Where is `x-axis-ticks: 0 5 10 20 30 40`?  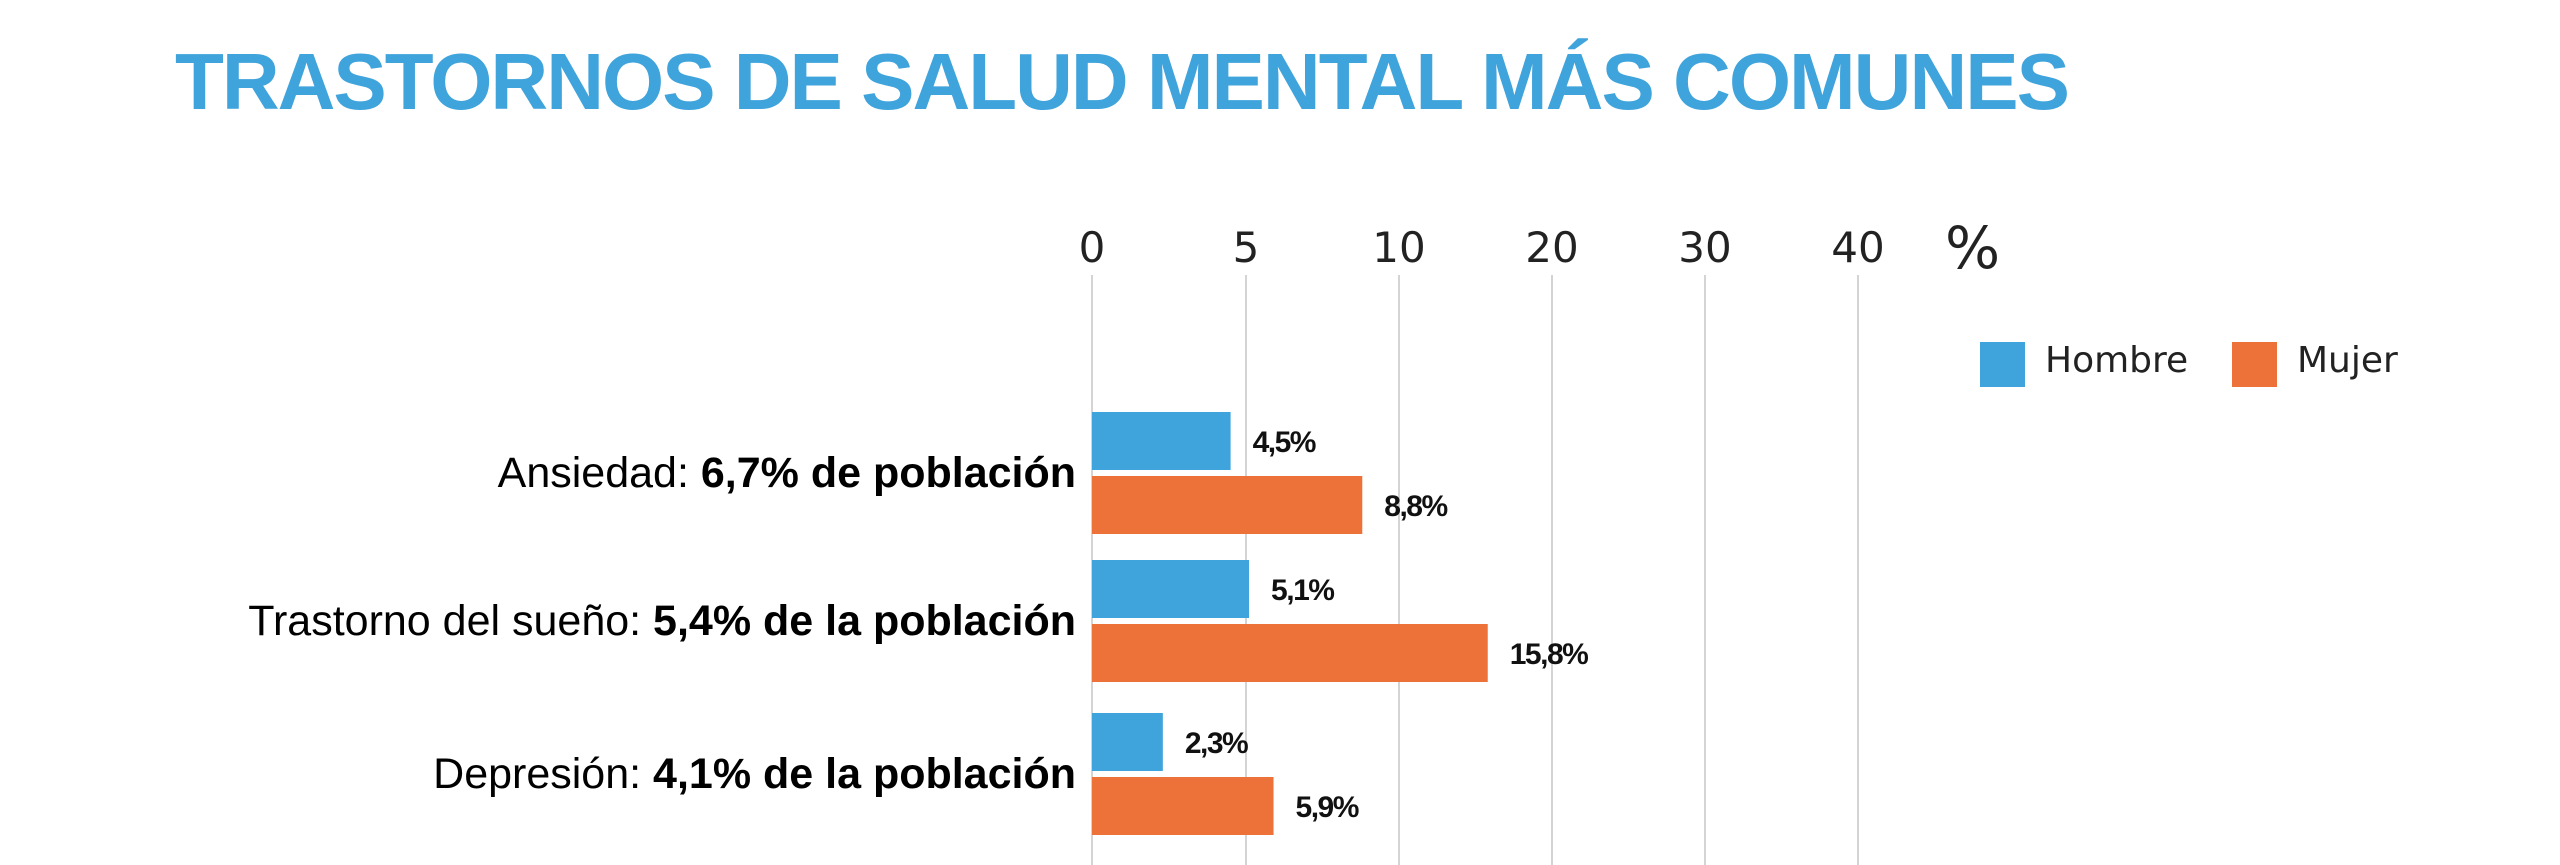
x-axis-ticks: 0 5 10 20 30 40 is located at coordinates (1482, 247).